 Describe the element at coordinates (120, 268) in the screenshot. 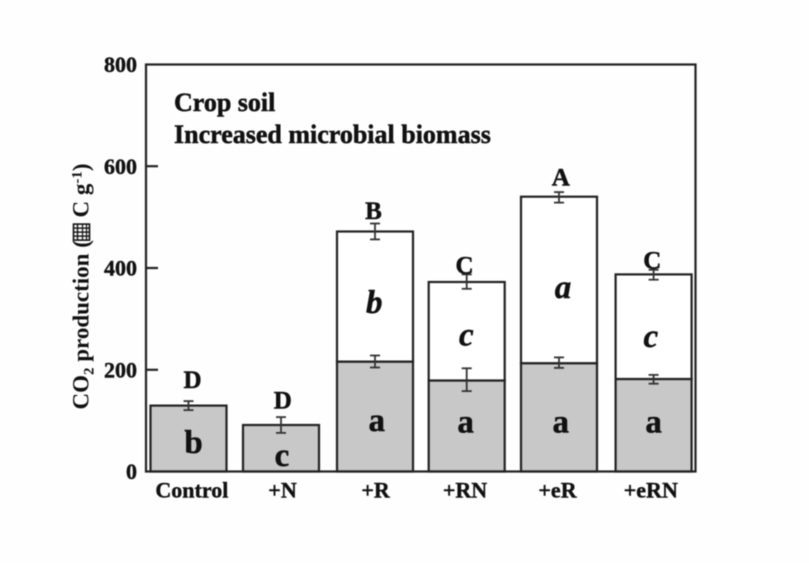

I see `svg-text: 400` at that location.